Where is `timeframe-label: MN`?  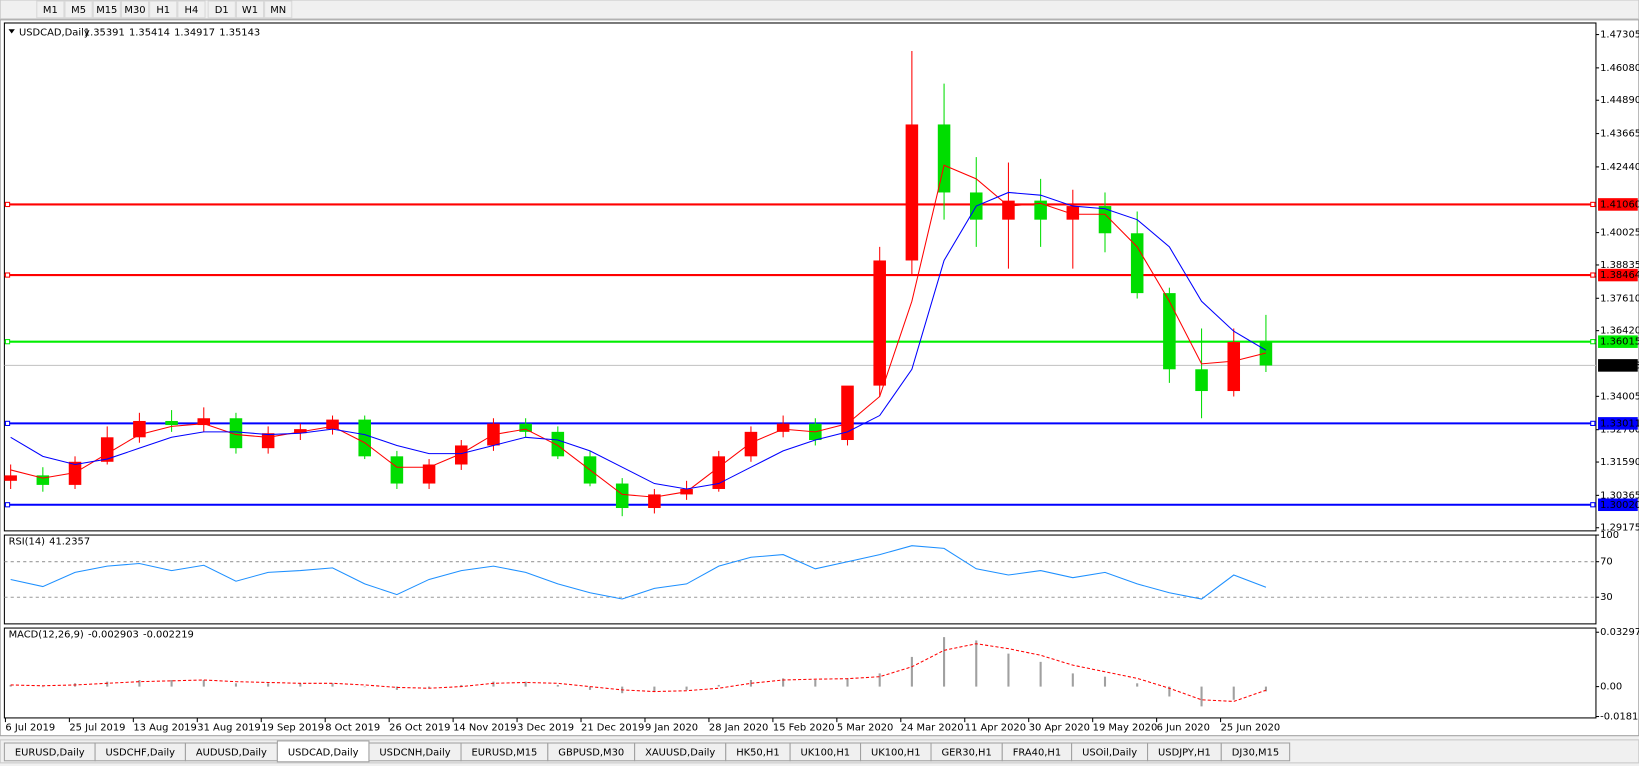 timeframe-label: MN is located at coordinates (278, 10).